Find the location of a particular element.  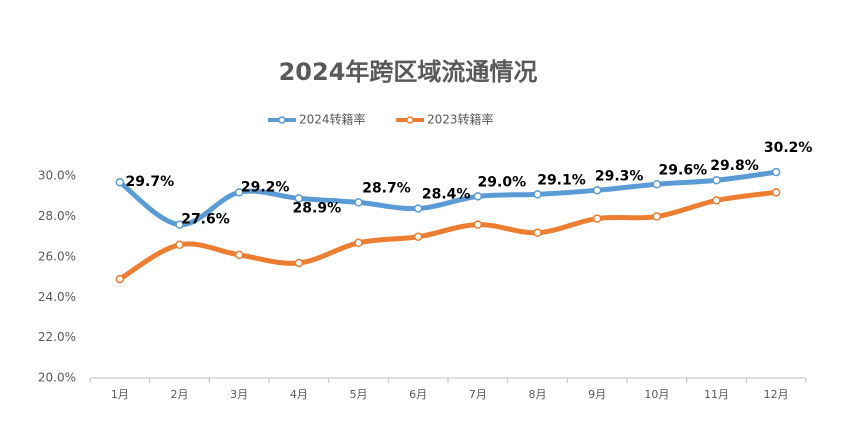

y-tick-label: 28.0% is located at coordinates (57, 216).